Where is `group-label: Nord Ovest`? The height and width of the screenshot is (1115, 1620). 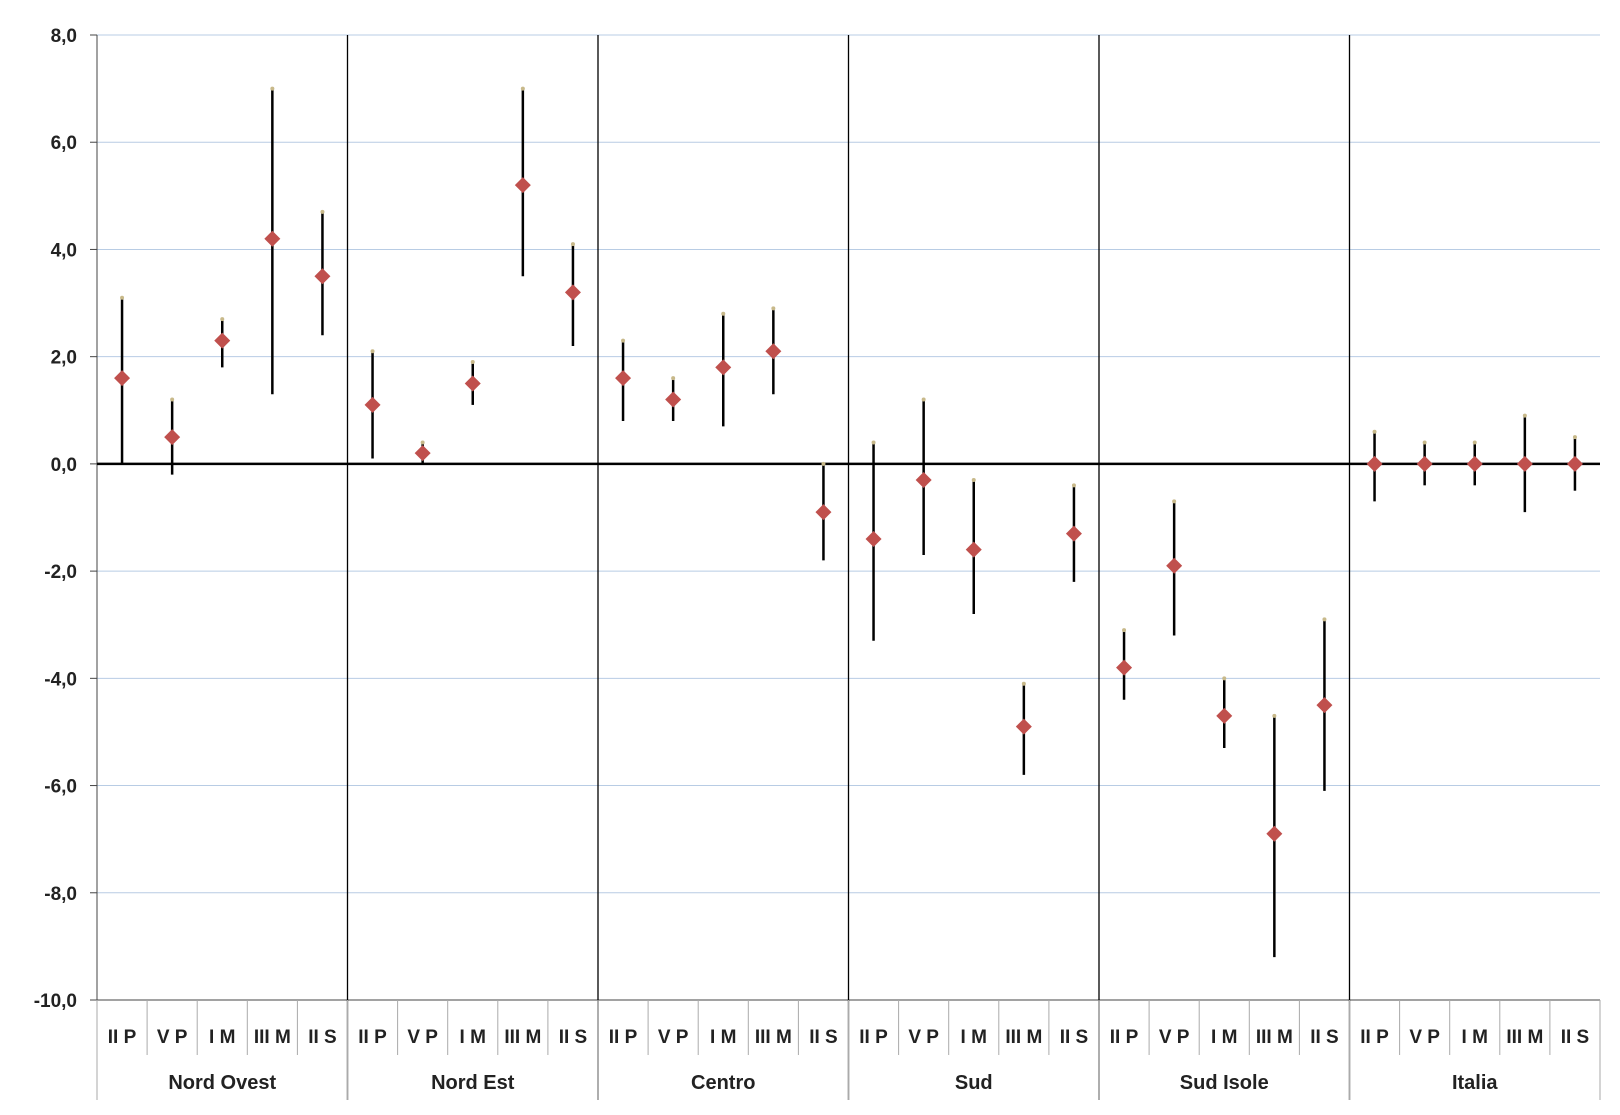 group-label: Nord Ovest is located at coordinates (222, 1083).